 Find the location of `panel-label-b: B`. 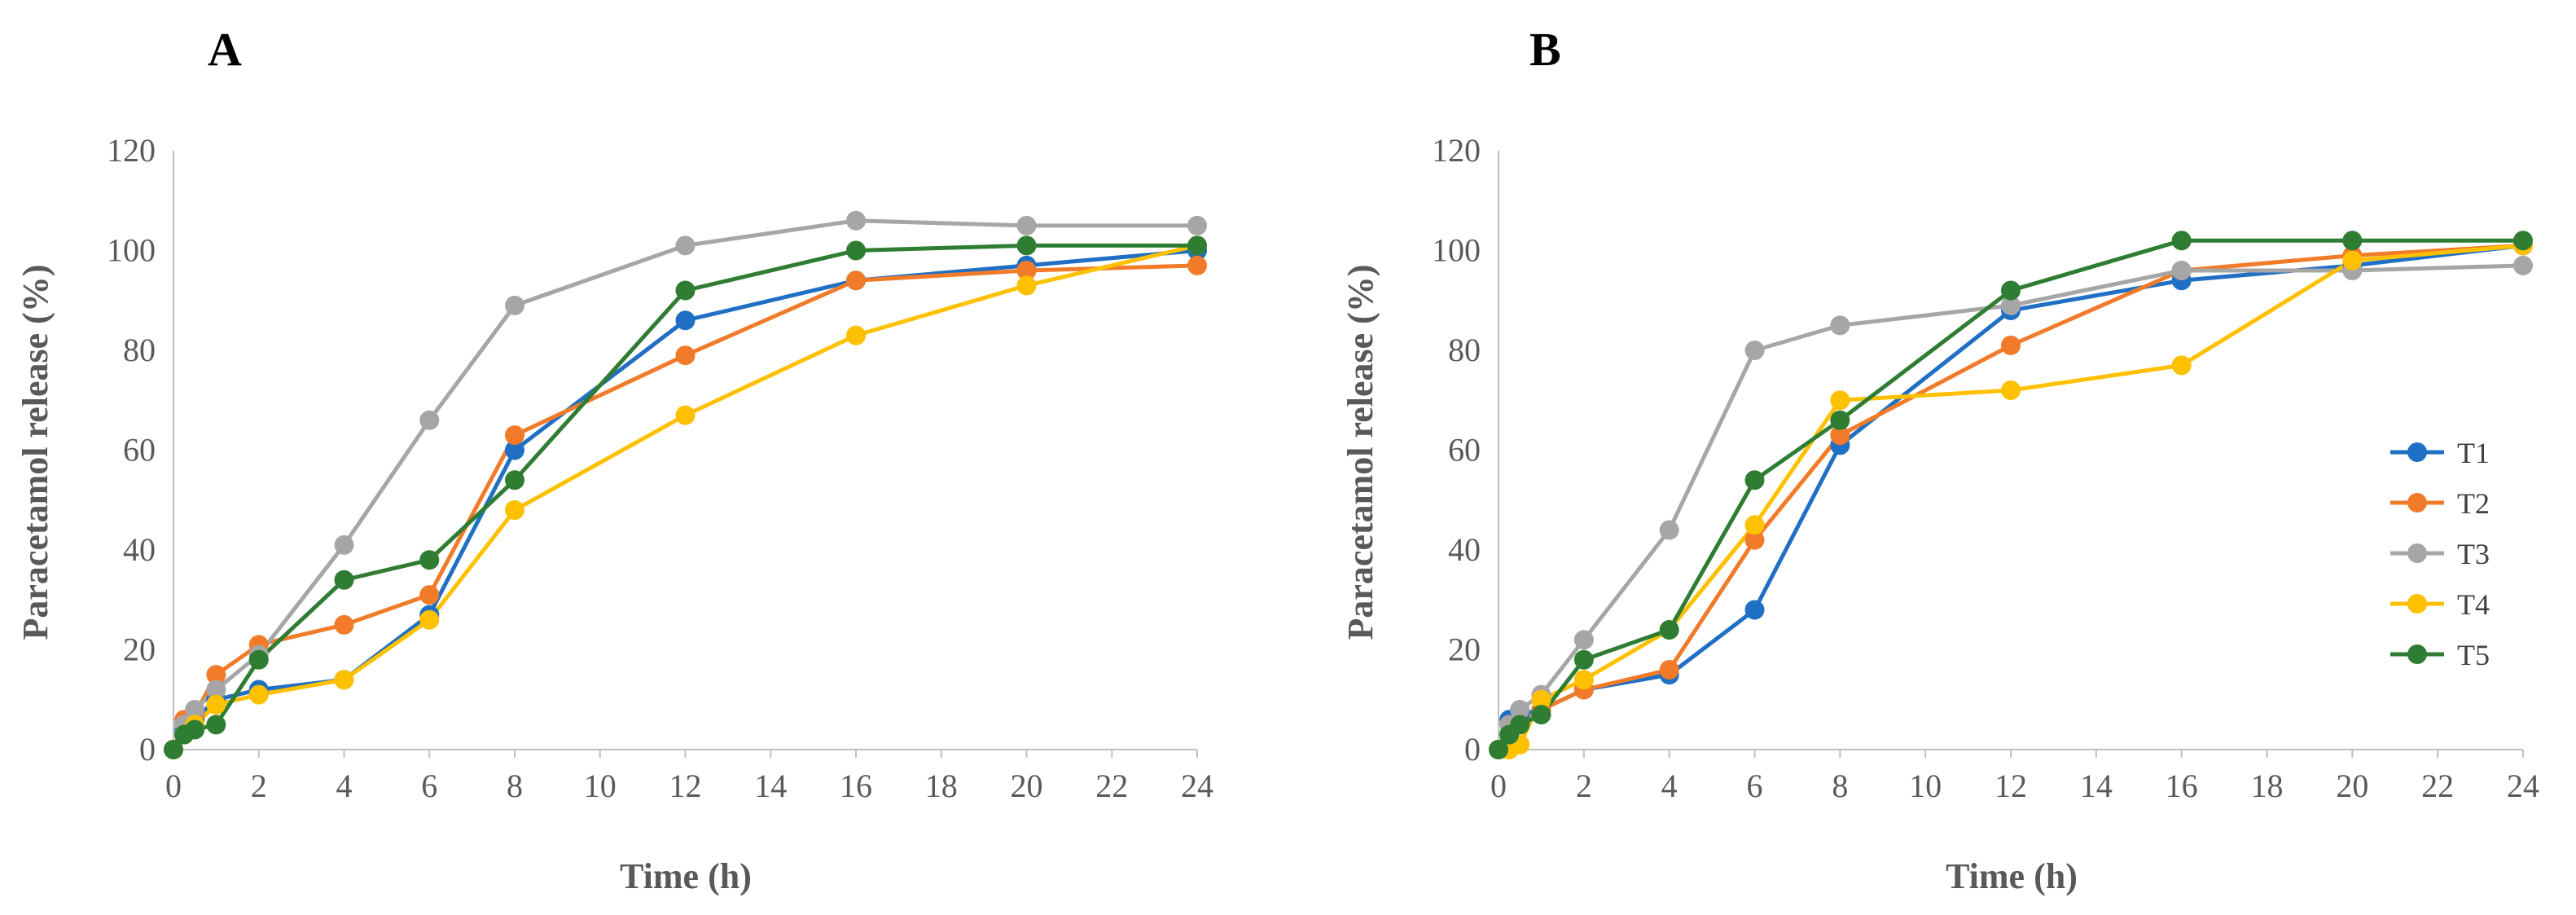

panel-label-b: B is located at coordinates (1545, 49).